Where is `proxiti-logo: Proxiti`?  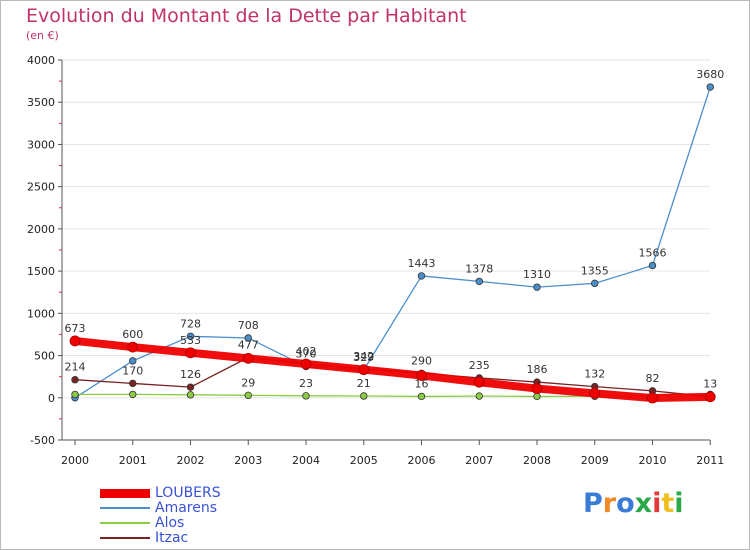
proxiti-logo: Proxiti is located at coordinates (633, 503).